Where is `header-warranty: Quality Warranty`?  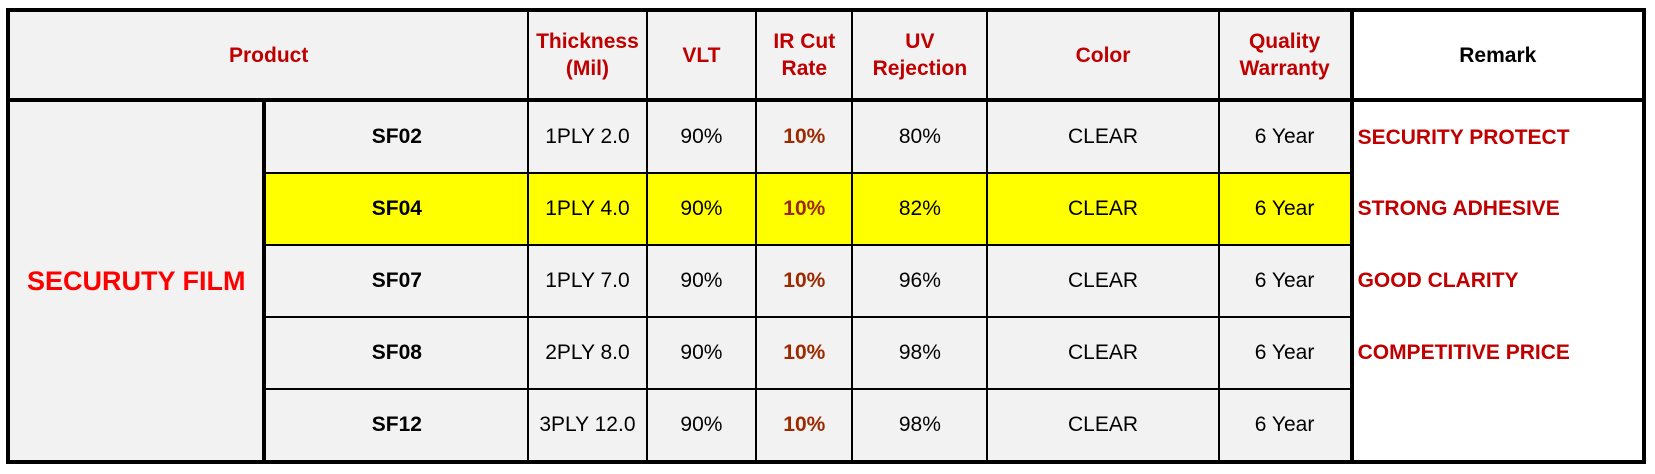 header-warranty: Quality Warranty is located at coordinates (1285, 55).